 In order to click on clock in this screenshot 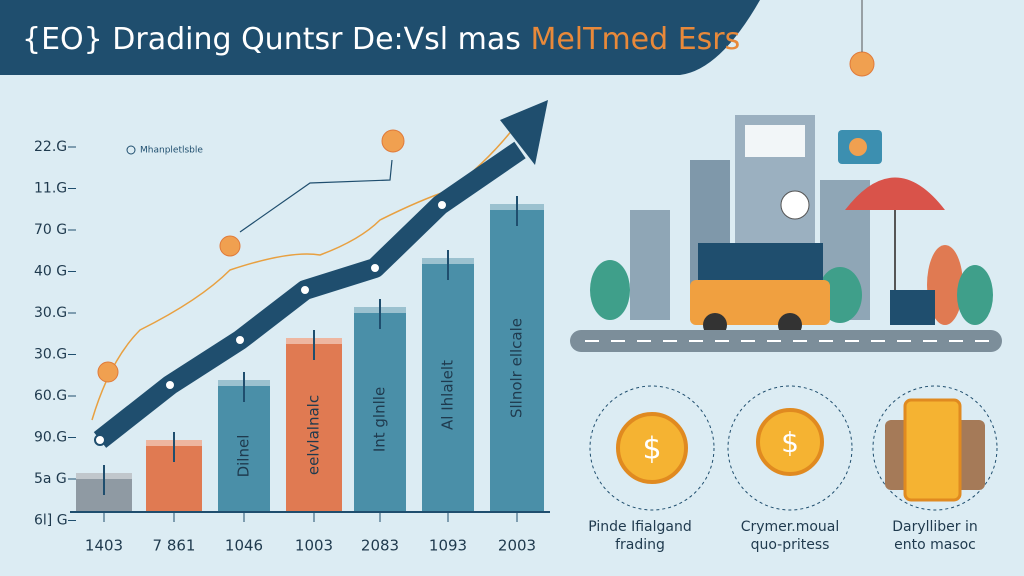, I will do `click(795, 205)`.